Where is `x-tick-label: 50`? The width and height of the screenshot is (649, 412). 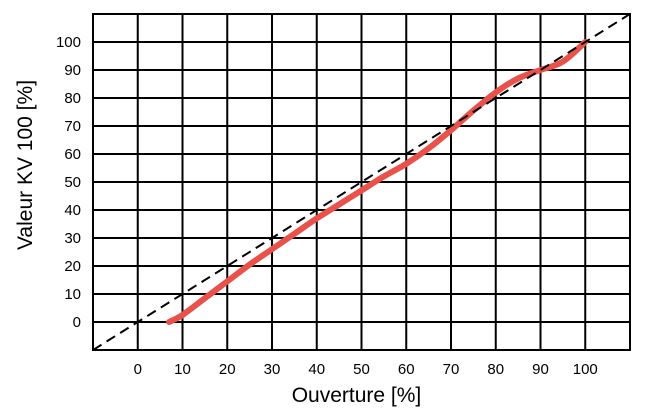
x-tick-label: 50 is located at coordinates (361, 369).